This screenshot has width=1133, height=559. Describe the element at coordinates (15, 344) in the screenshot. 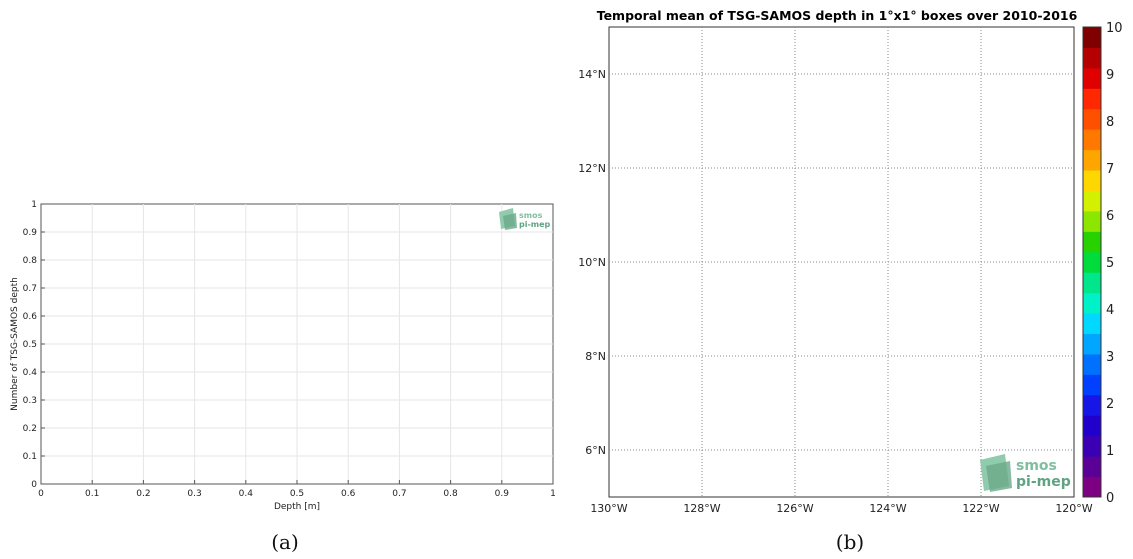

I see `histogram-y-label: Number of TSG-SAMOS depth` at that location.